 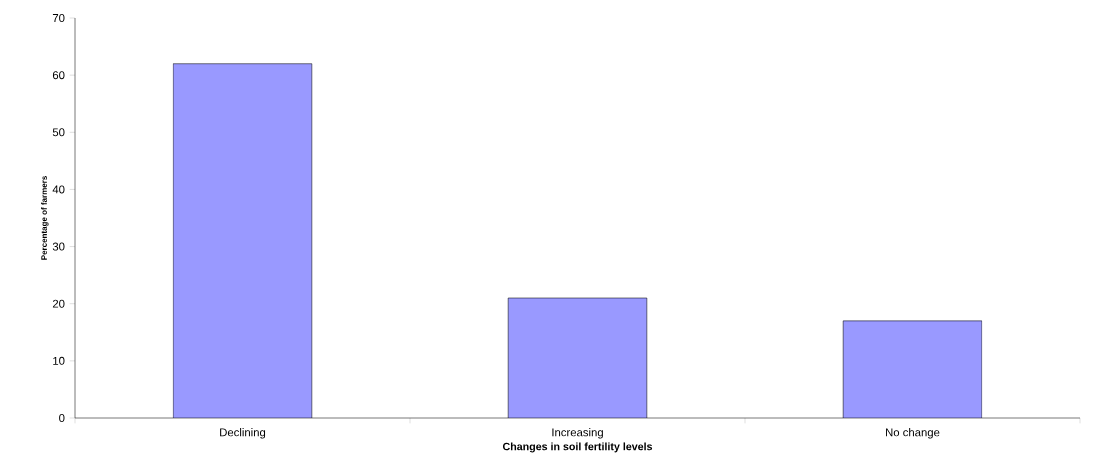 What do you see at coordinates (58, 189) in the screenshot?
I see `y-tick-label: 40` at bounding box center [58, 189].